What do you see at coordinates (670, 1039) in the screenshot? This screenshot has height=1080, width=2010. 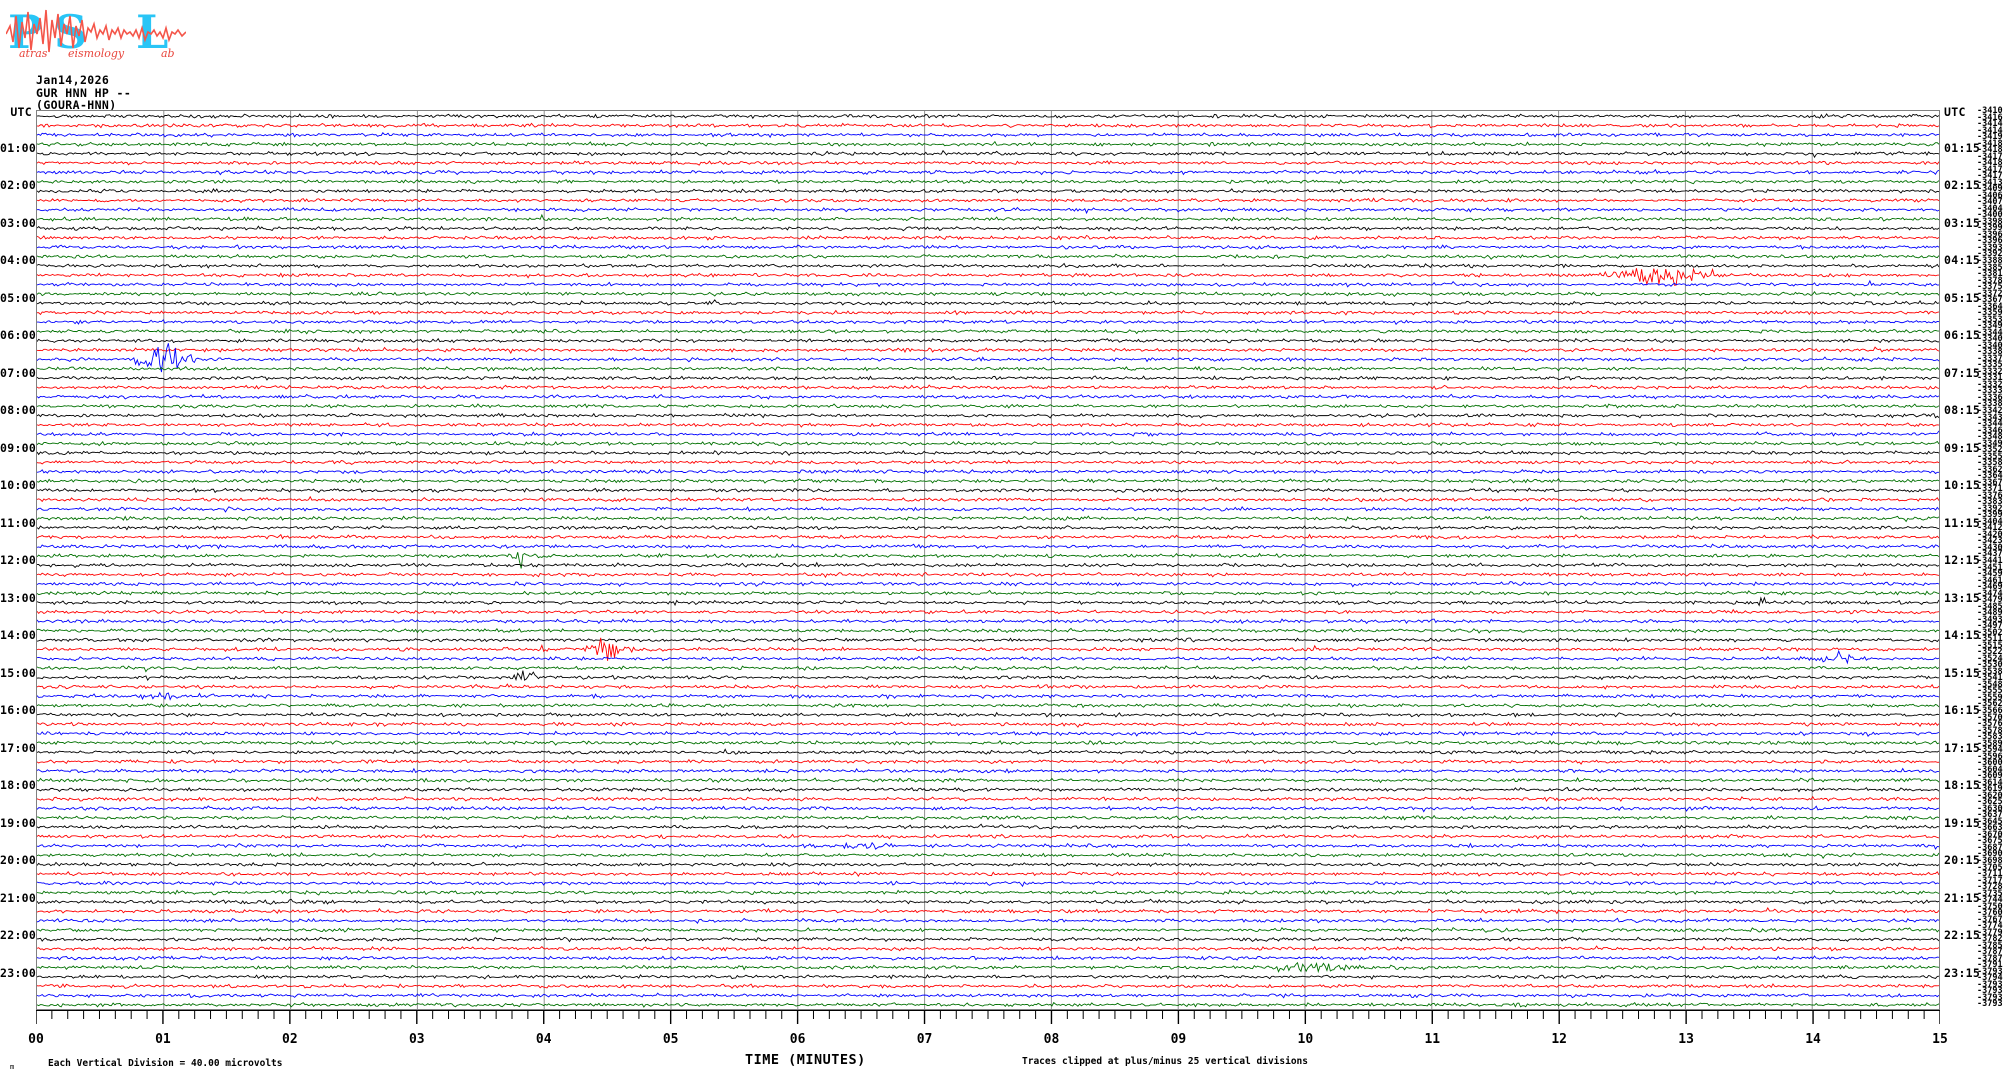 I see `x-tick-label-05: 05` at bounding box center [670, 1039].